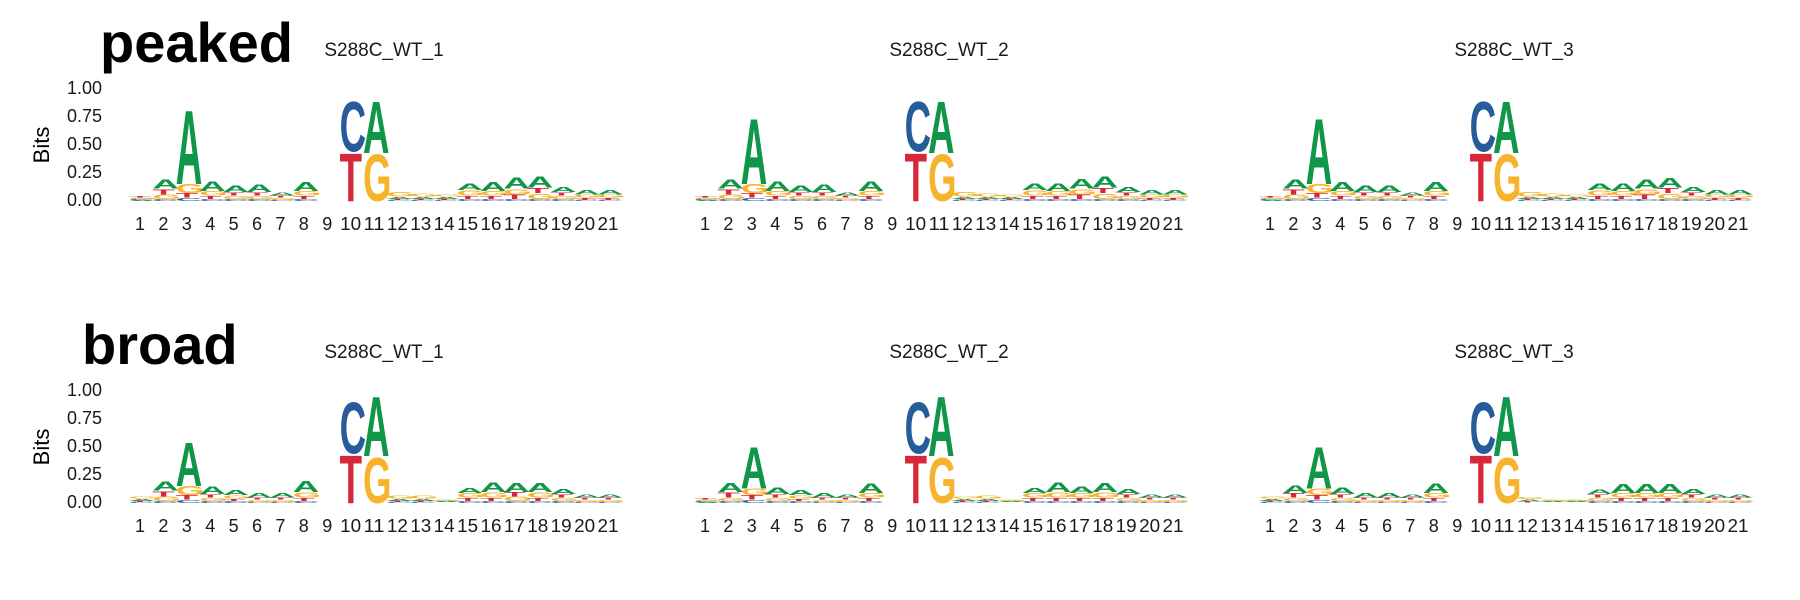 This screenshot has width=1800, height=600. Describe the element at coordinates (822, 526) in the screenshot. I see `x-tick-label: 6` at that location.